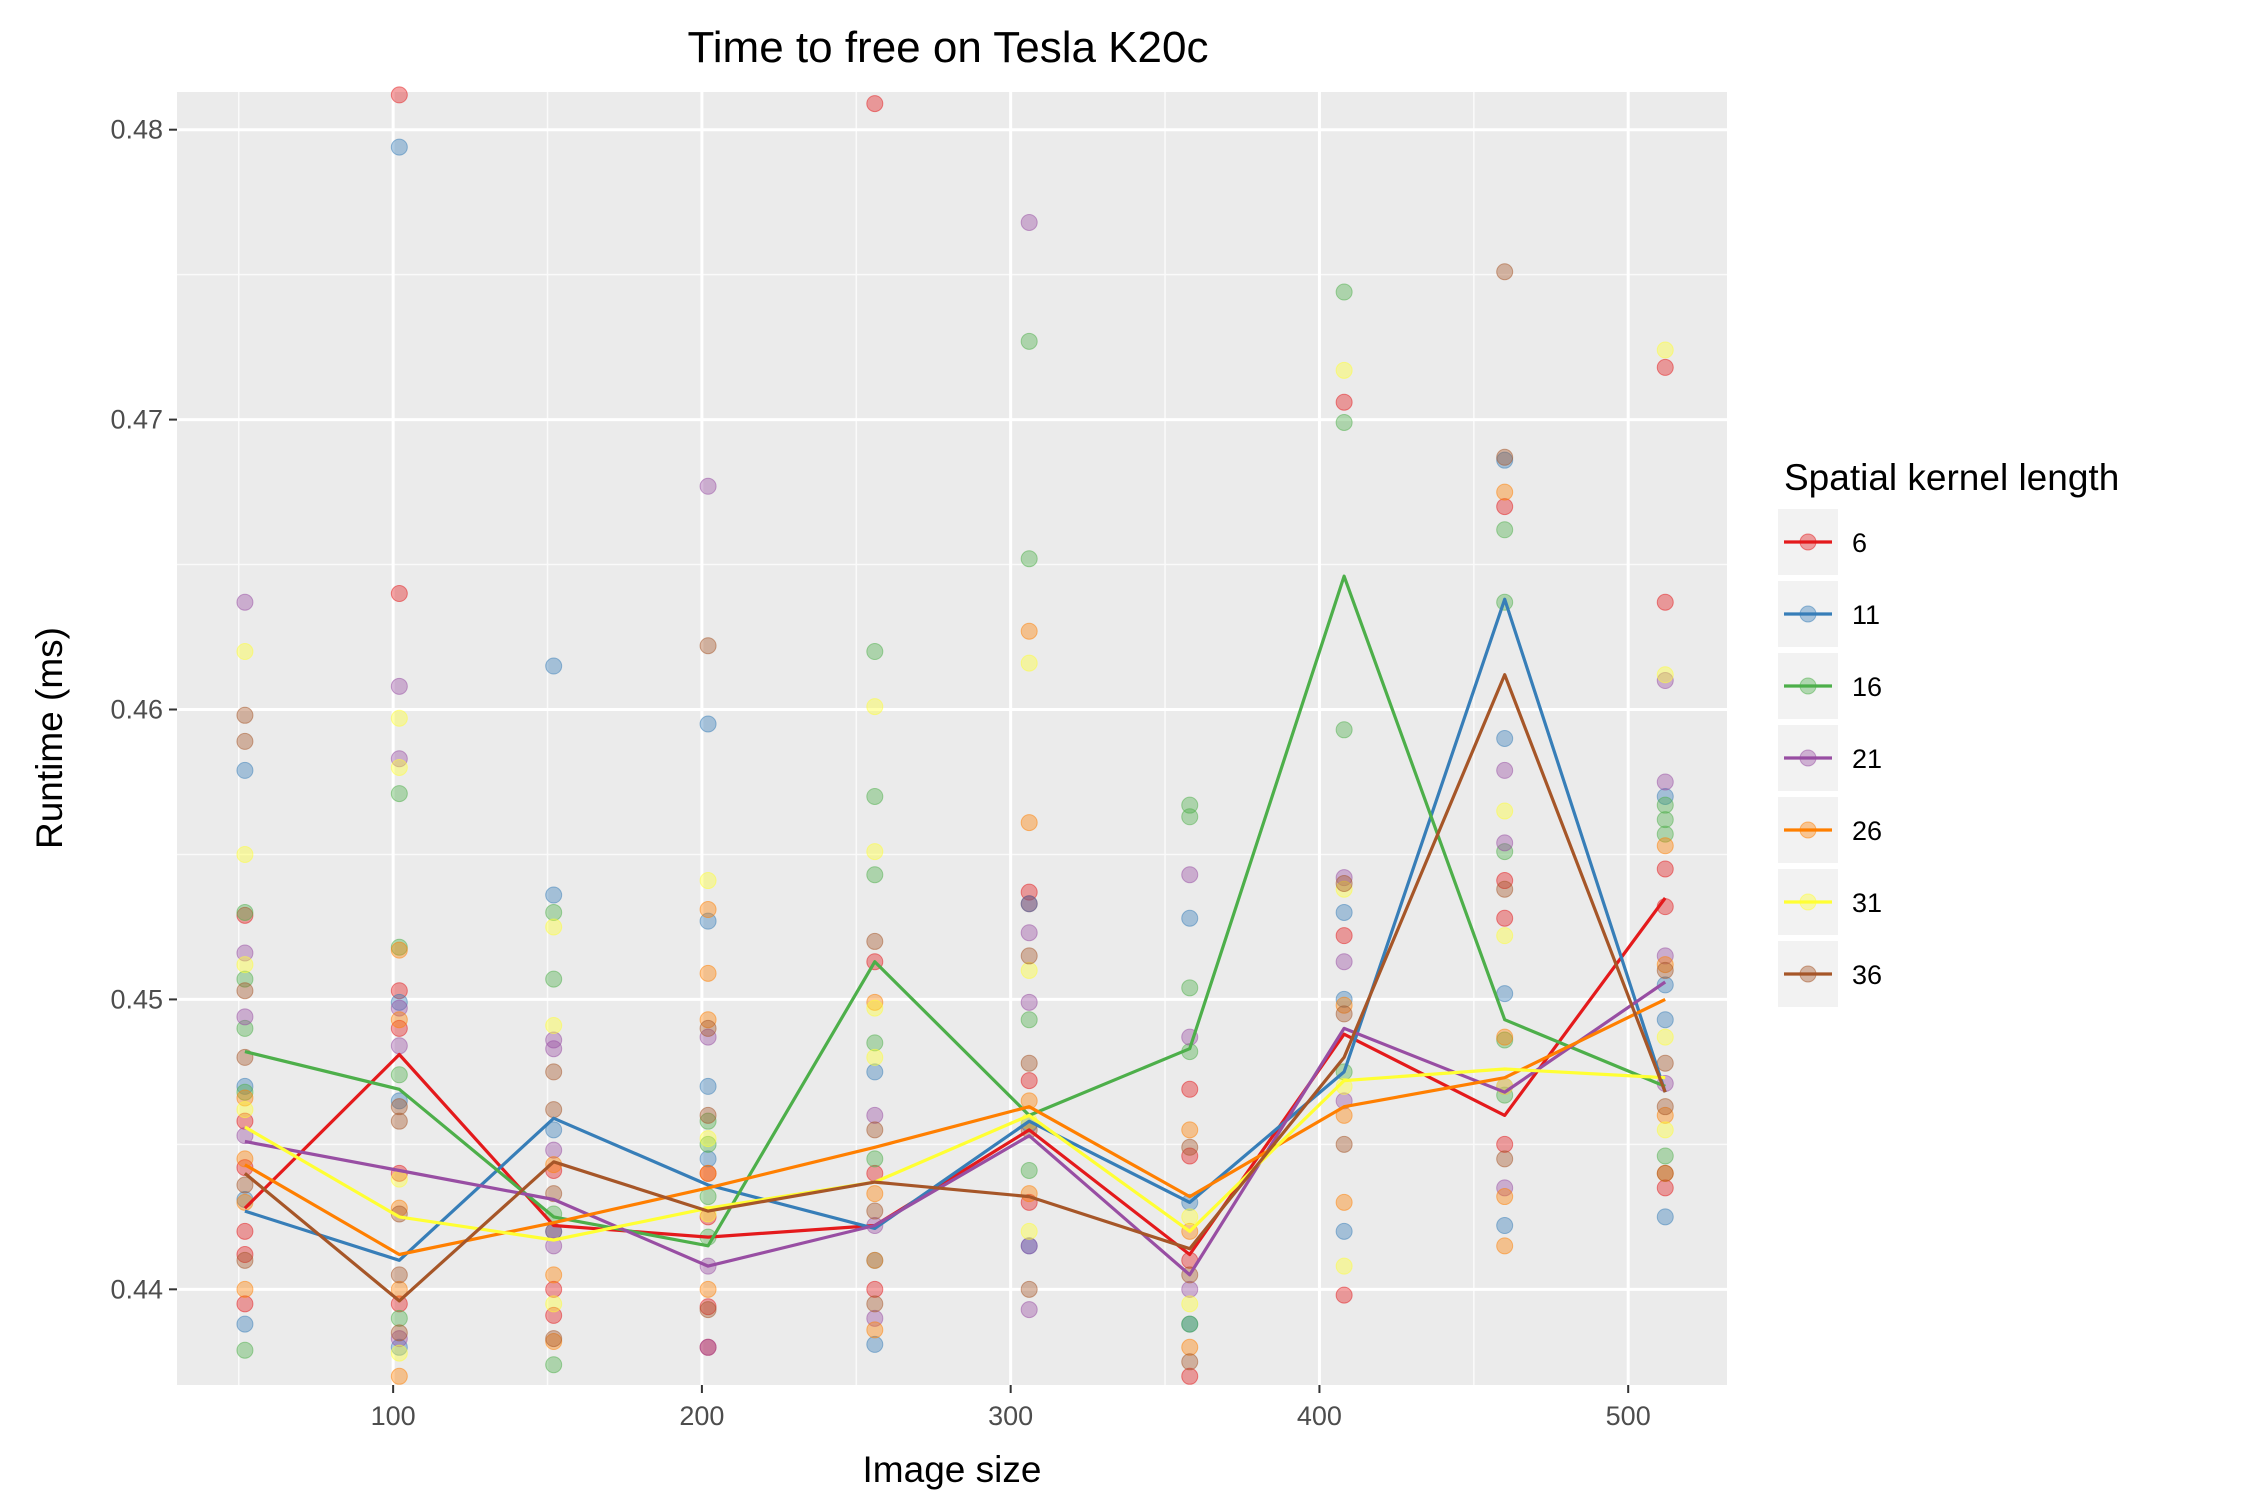 Image resolution: width=2250 pixels, height=1500 pixels. I want to click on legend-label: 21, so click(1867, 759).